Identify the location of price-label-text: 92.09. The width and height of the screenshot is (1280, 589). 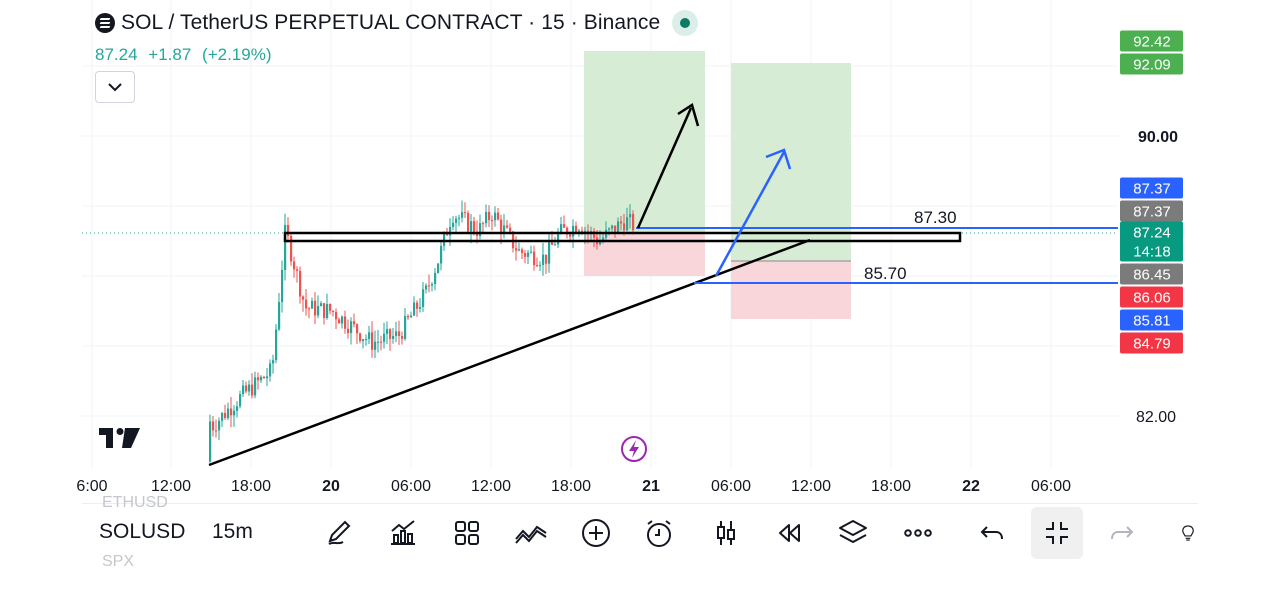
(1152, 65).